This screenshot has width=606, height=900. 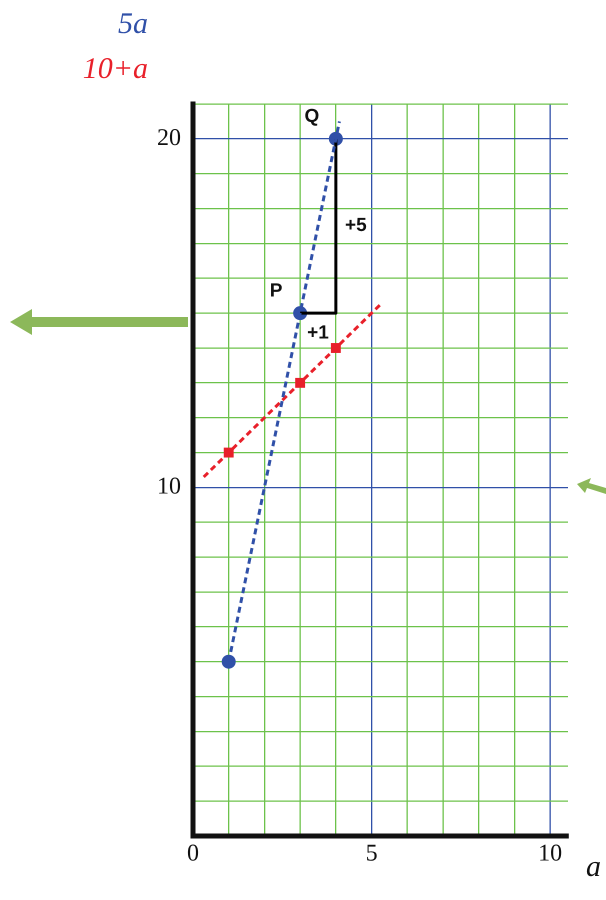 I want to click on annotation: Q, so click(x=312, y=117).